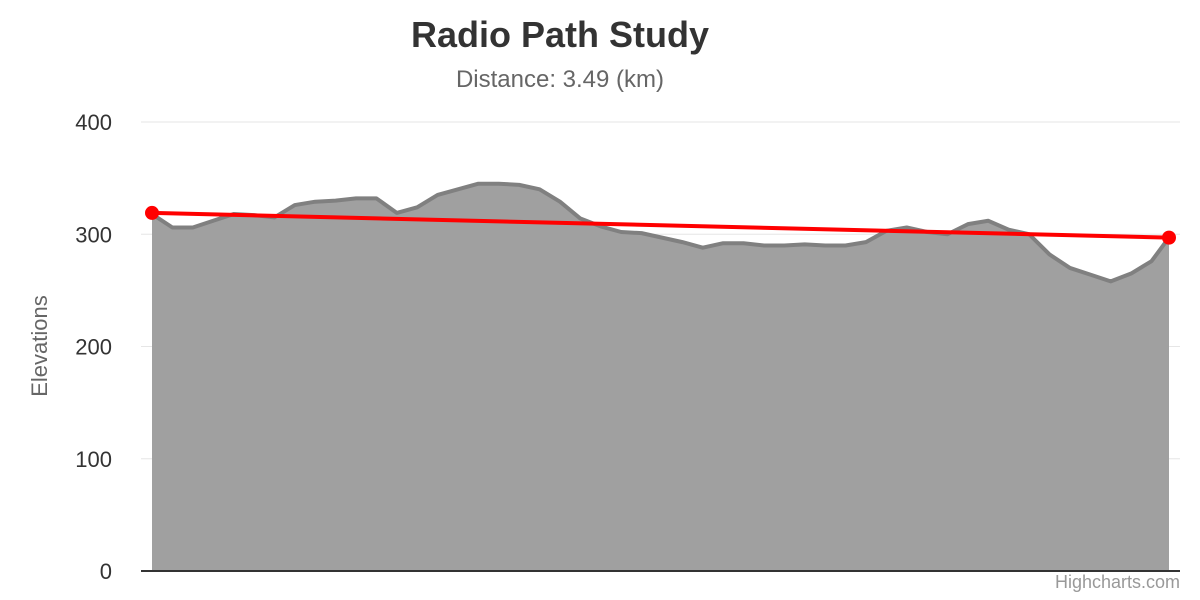  Describe the element at coordinates (93, 459) in the screenshot. I see `y-tick-label: 100` at that location.